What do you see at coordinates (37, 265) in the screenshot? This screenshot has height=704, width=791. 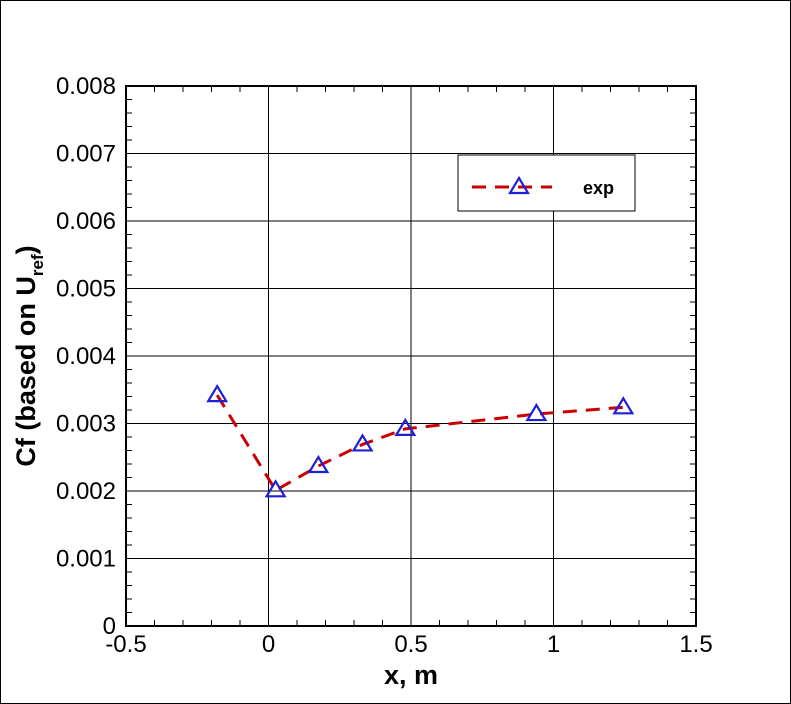 I see `y-axis-title-subscript: ref` at bounding box center [37, 265].